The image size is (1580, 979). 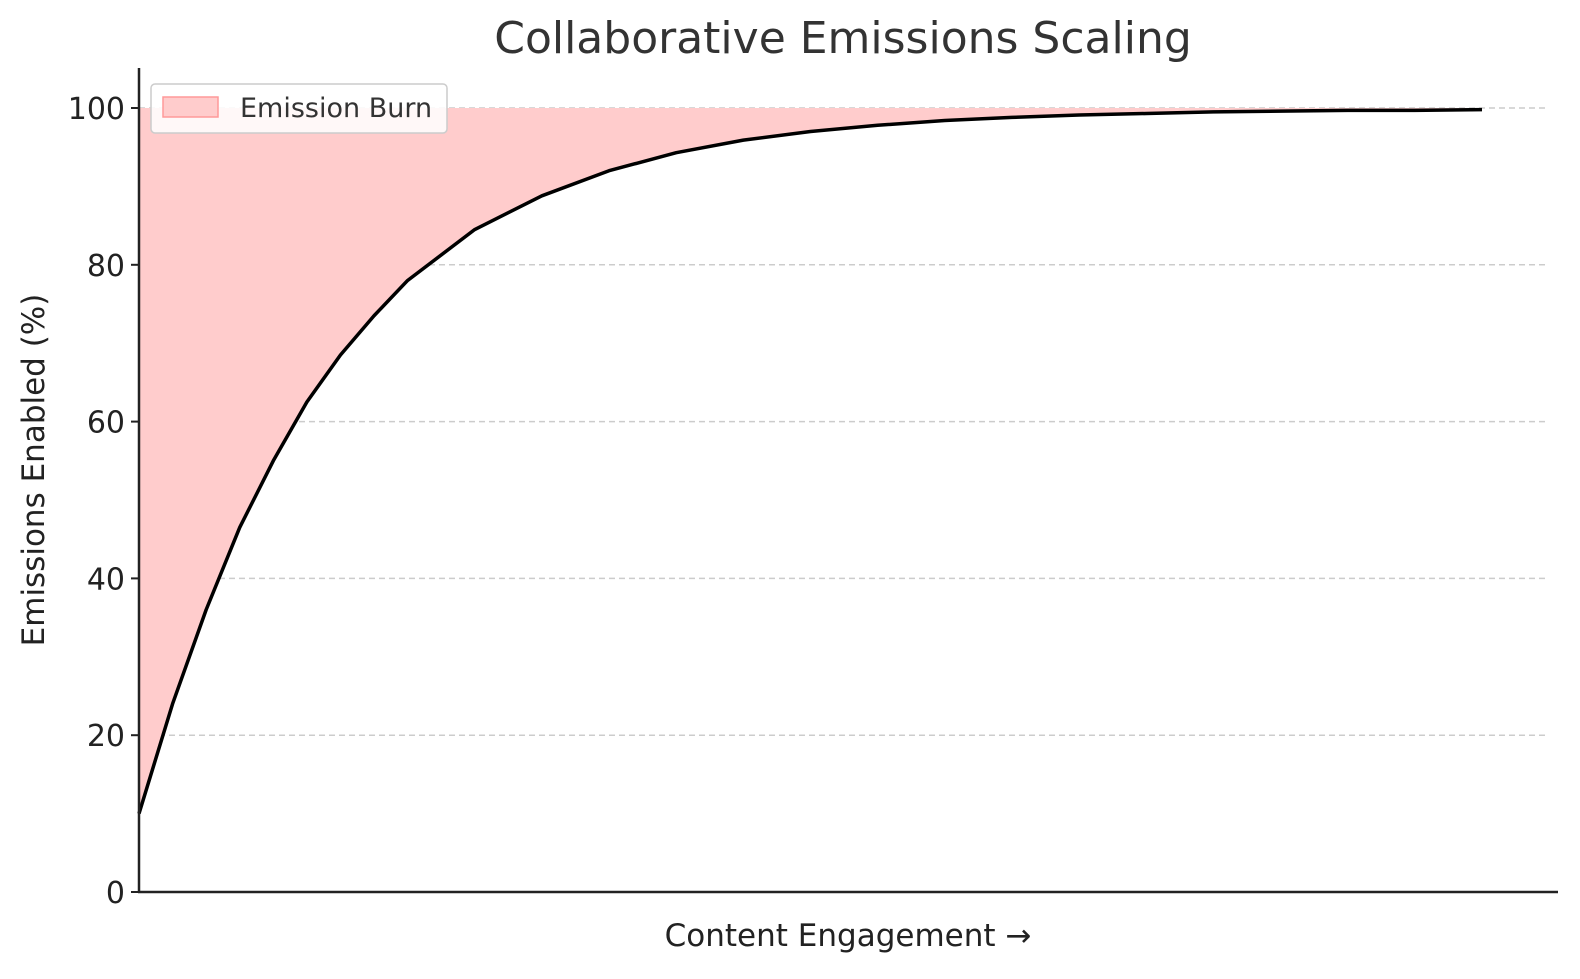 What do you see at coordinates (106, 266) in the screenshot?
I see `y-tick-label: 80` at bounding box center [106, 266].